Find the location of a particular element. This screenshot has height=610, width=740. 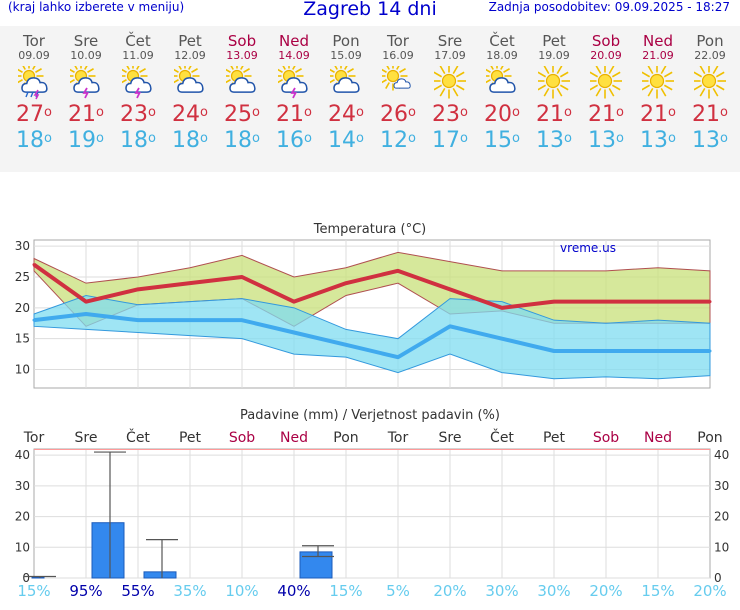

day-date: 12.09 is located at coordinates (190, 55).